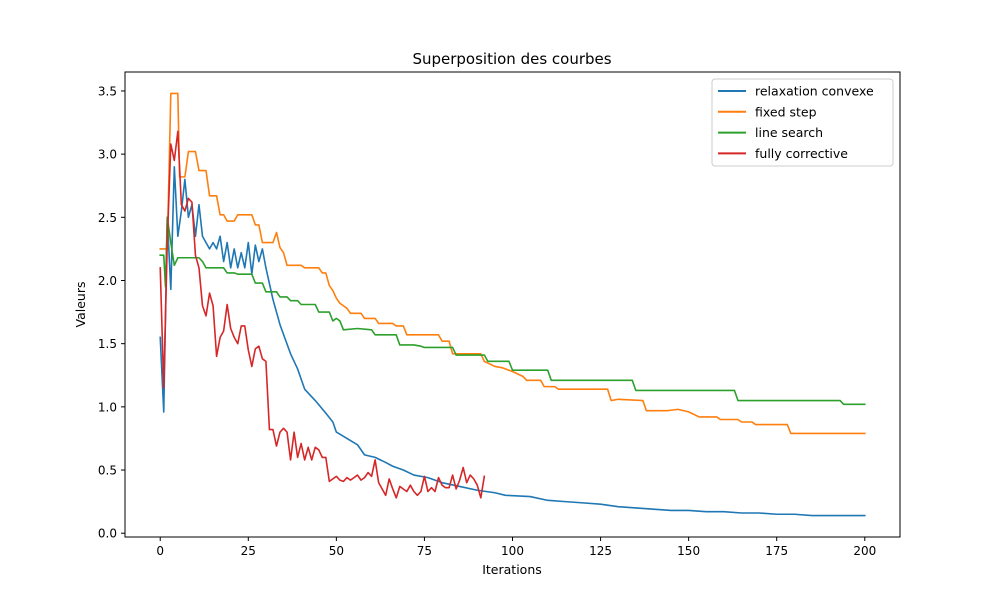 The width and height of the screenshot is (1000, 600). What do you see at coordinates (107, 91) in the screenshot?
I see `y-tick-label-7: 3.5` at bounding box center [107, 91].